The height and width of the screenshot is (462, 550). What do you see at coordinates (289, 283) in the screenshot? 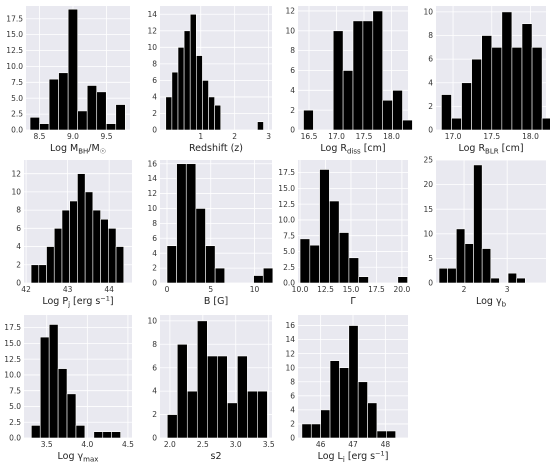
I see `y-tick-label: 0.0` at bounding box center [289, 283].